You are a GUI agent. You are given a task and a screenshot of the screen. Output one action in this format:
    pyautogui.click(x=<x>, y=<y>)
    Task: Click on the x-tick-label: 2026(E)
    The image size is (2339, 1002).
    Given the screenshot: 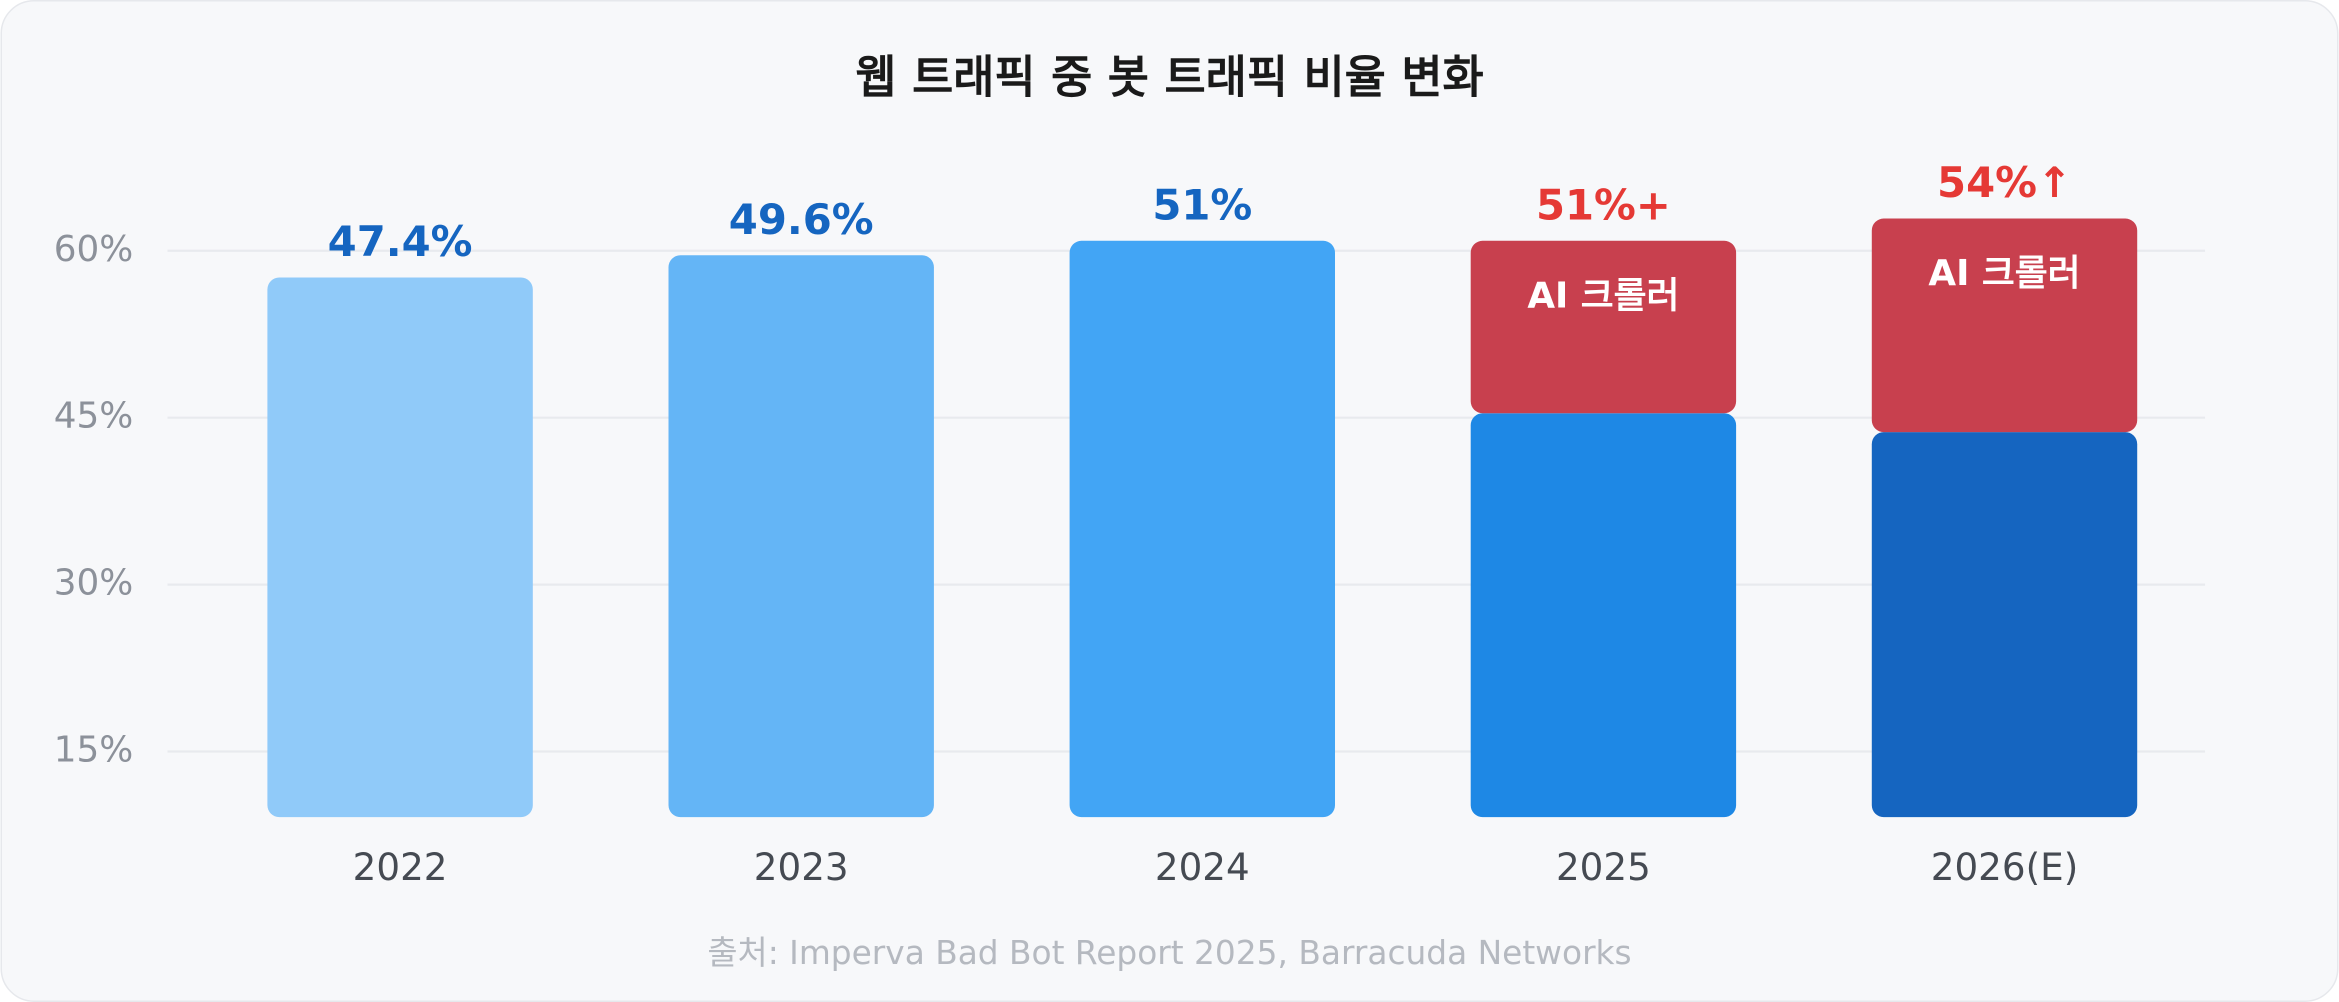 What is the action you would take?
    pyautogui.click(x=2004, y=867)
    